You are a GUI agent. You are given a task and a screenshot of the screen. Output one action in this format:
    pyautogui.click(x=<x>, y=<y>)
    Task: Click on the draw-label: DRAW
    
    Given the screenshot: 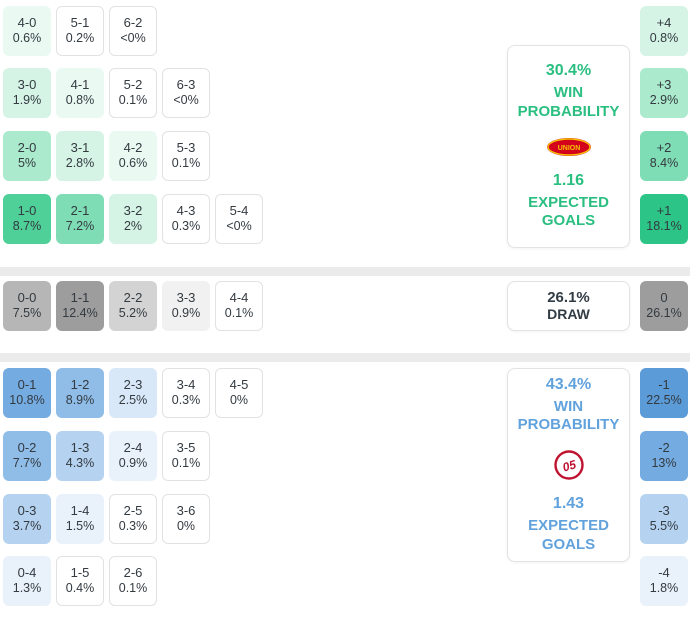 What is the action you would take?
    pyautogui.click(x=568, y=313)
    